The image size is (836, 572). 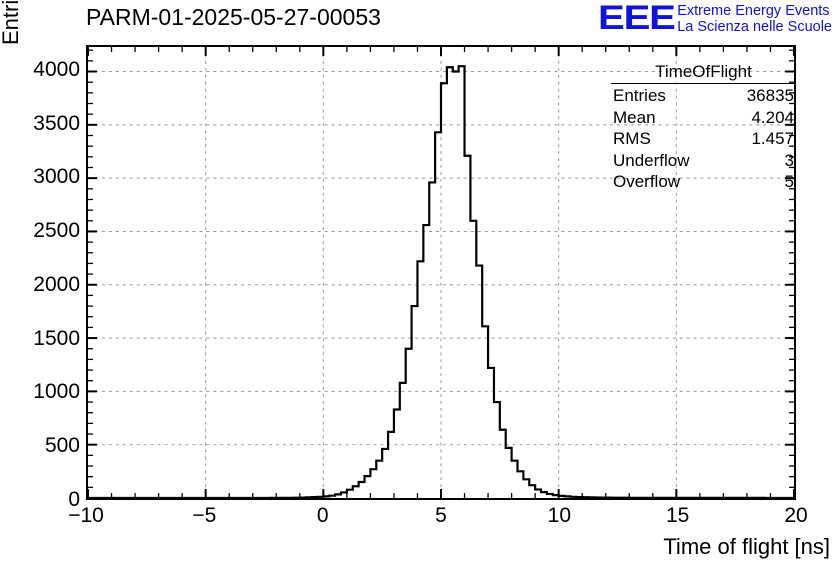 I want to click on y-tick-label: 1500, so click(x=56, y=338).